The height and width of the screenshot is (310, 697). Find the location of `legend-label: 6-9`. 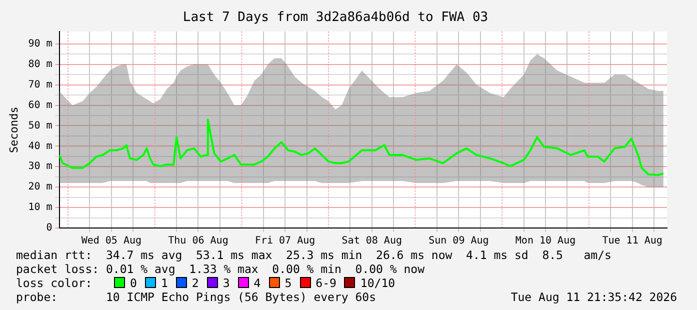

legend-label: 6-9 is located at coordinates (326, 283).